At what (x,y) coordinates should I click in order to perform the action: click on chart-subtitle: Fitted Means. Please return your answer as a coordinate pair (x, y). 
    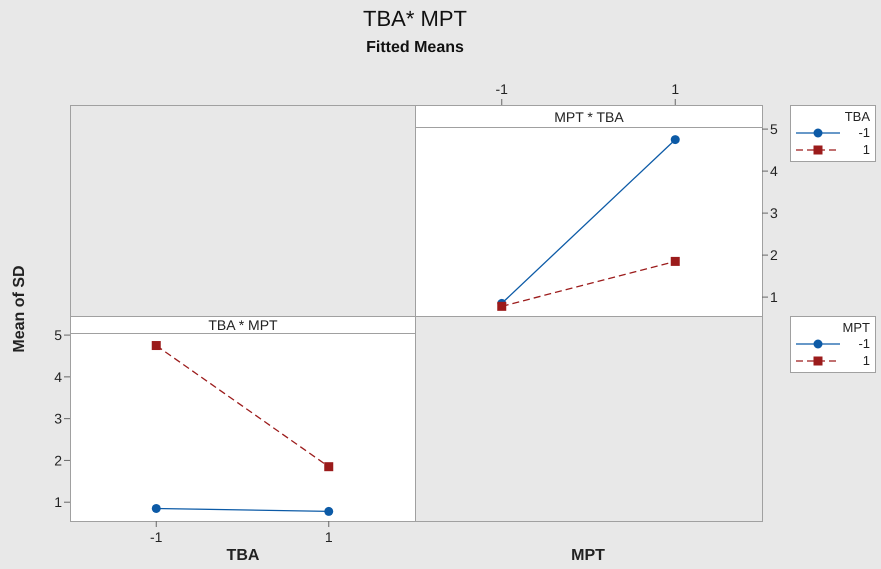
    Looking at the image, I should click on (415, 48).